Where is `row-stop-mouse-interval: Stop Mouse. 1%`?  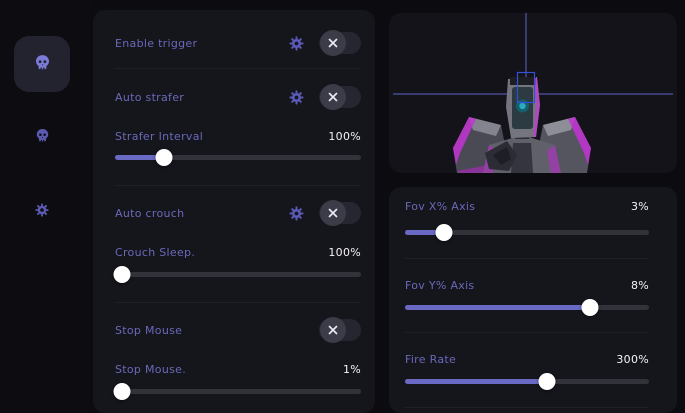 row-stop-mouse-interval: Stop Mouse. 1% is located at coordinates (238, 369).